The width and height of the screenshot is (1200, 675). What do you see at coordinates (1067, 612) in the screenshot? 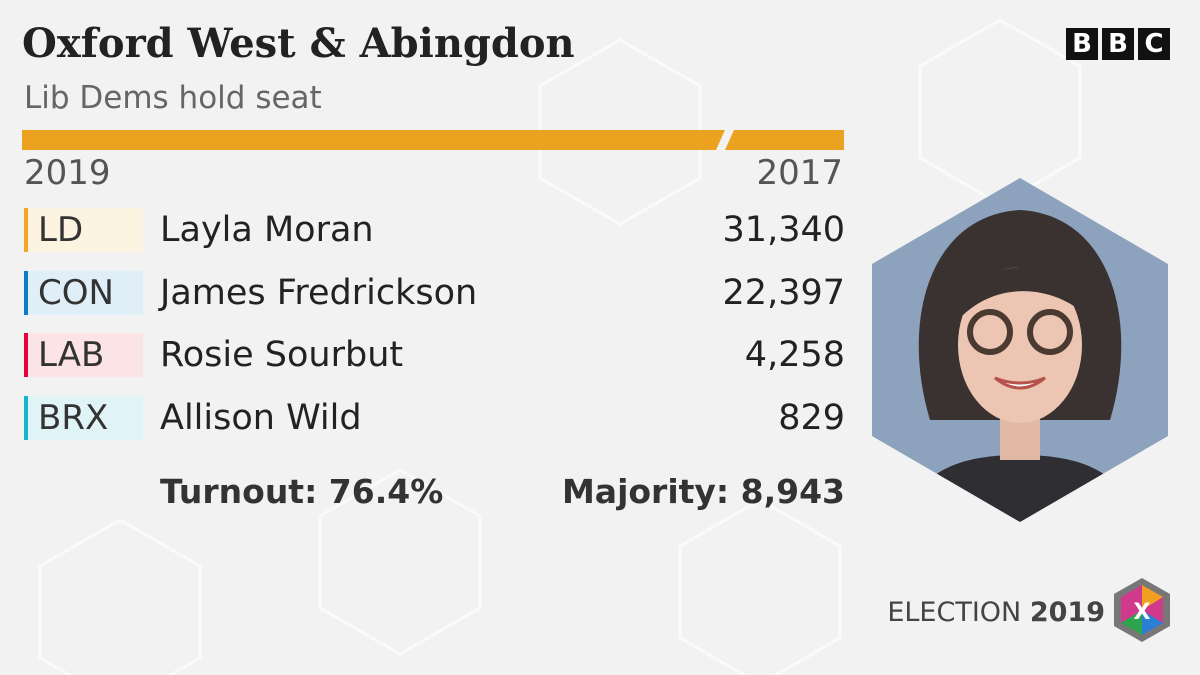
I see `election-year: 2019` at bounding box center [1067, 612].